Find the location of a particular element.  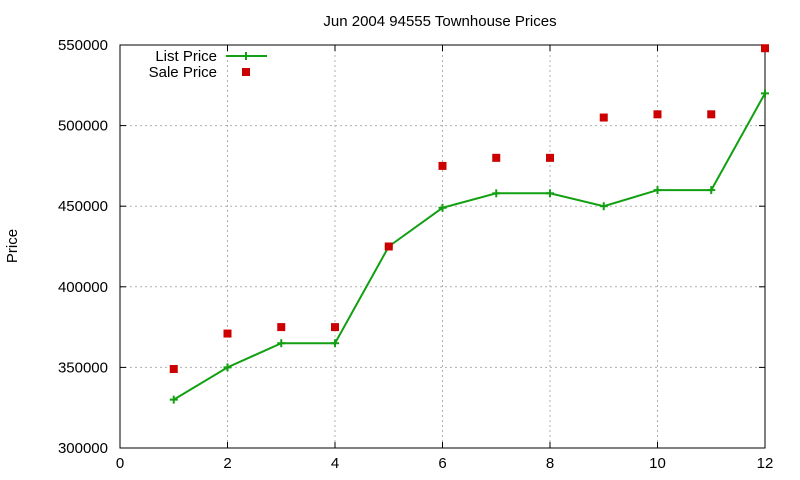

y-tick-label: 400000 is located at coordinates (83, 287).